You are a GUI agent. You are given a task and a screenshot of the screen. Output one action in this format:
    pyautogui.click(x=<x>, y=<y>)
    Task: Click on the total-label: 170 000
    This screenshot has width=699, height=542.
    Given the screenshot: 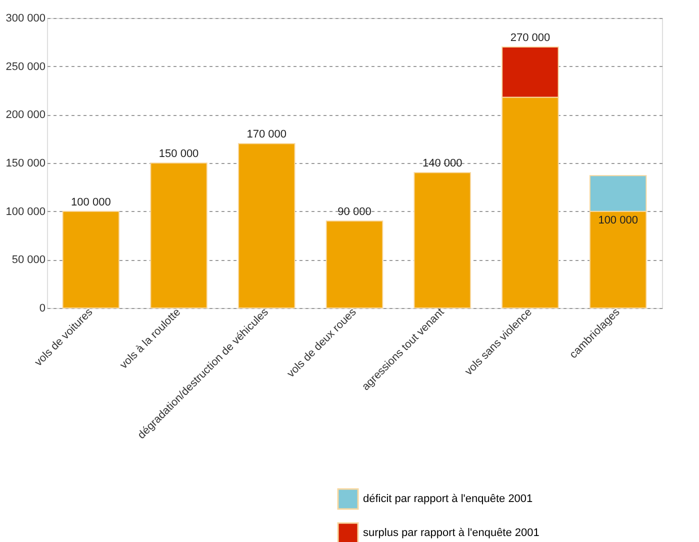 What is the action you would take?
    pyautogui.click(x=266, y=134)
    